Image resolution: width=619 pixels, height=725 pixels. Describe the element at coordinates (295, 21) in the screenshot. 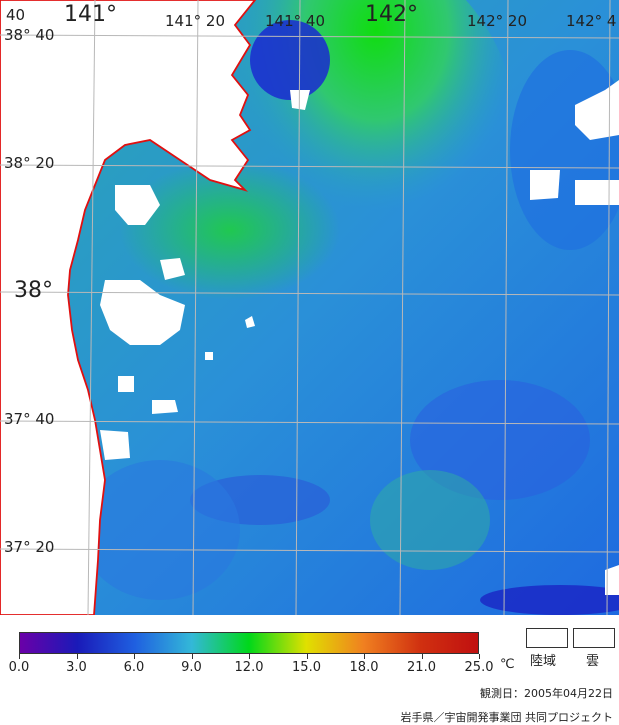

I see `lon-label: 141° 40` at that location.